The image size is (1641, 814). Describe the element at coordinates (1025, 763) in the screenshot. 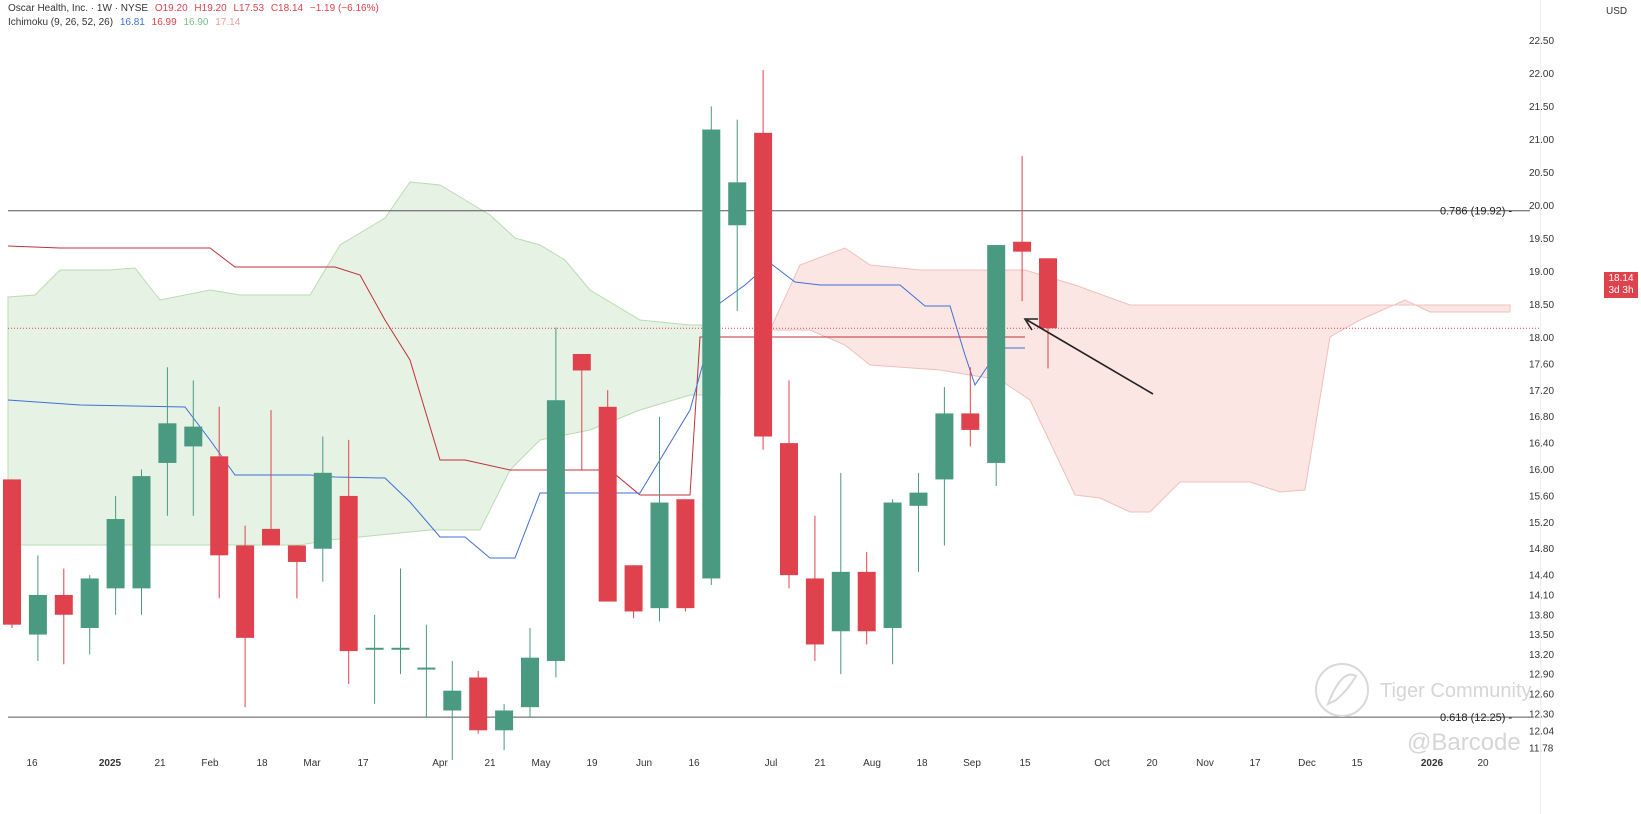

I see `time-tick-18: 15` at that location.